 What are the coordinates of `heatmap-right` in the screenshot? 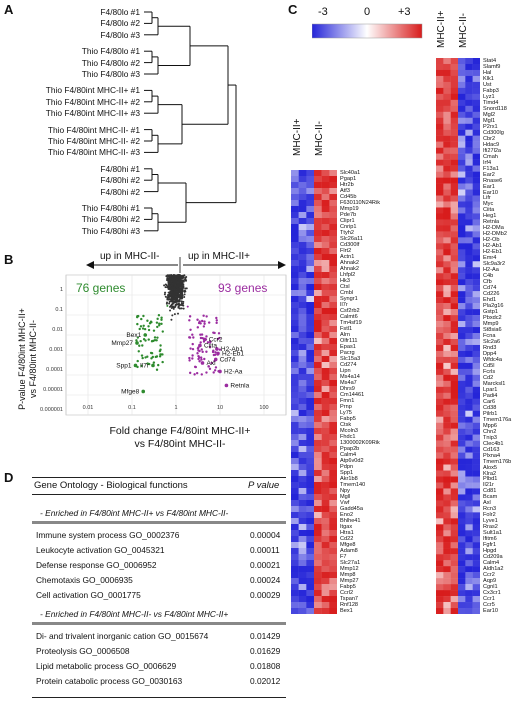 It's located at (458, 336).